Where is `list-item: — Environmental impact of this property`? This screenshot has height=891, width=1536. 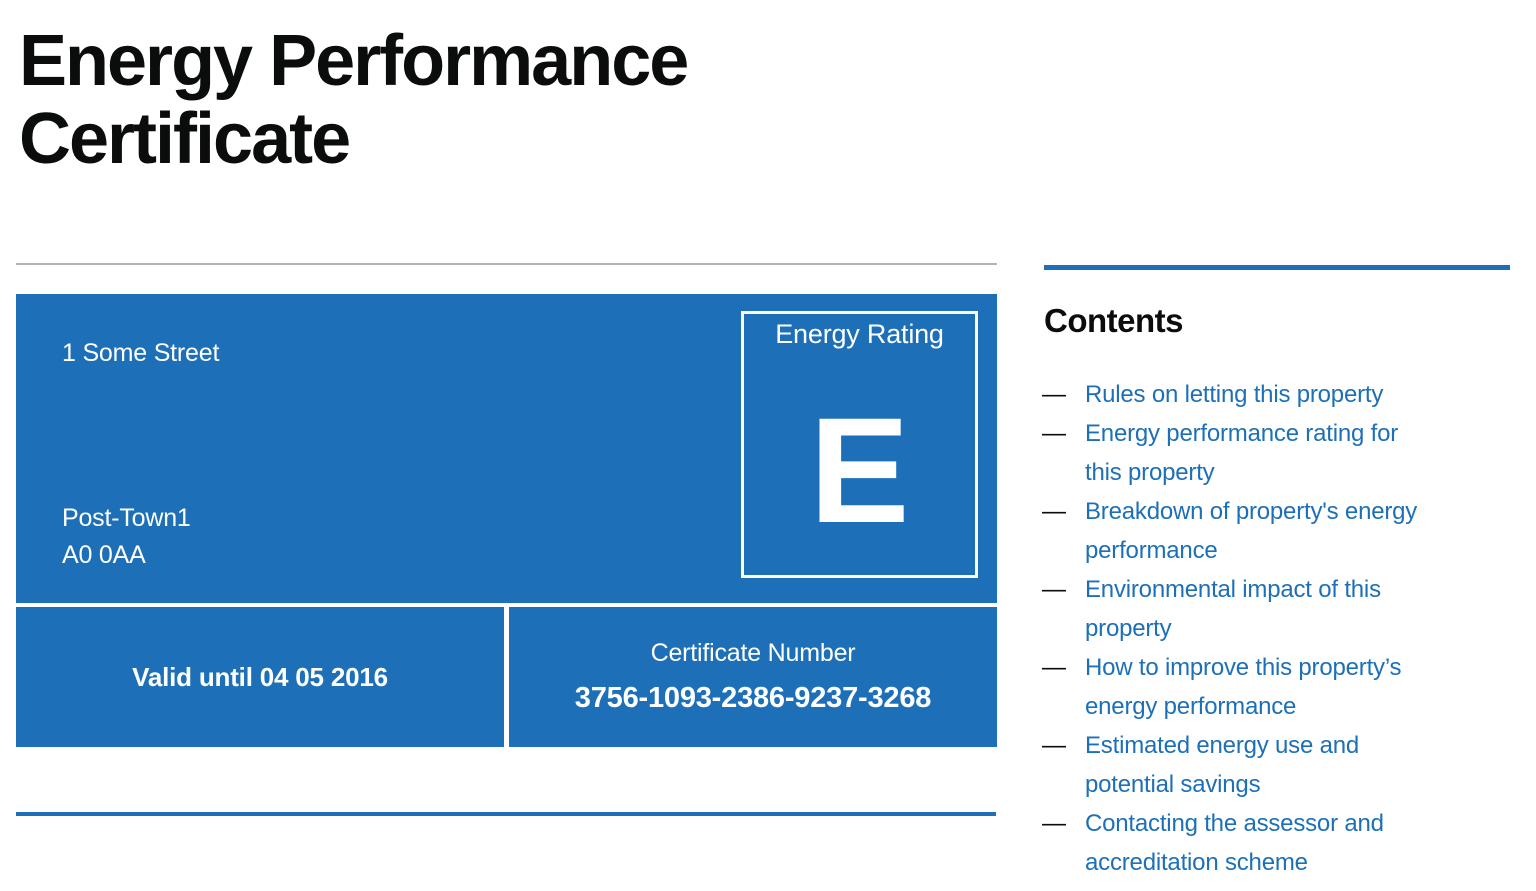
list-item: — Environmental impact of this property is located at coordinates (1276, 609).